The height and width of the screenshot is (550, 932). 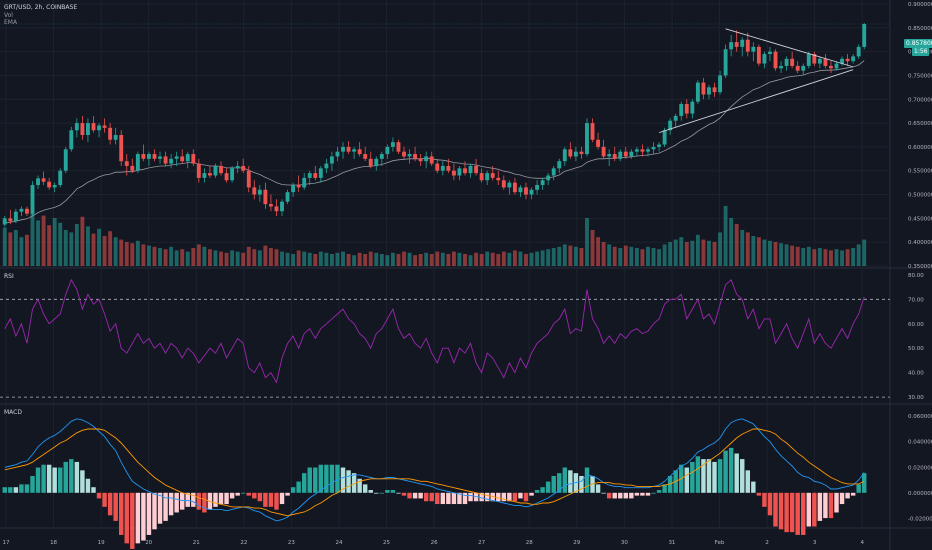 What do you see at coordinates (918, 43) in the screenshot?
I see `last-price-tag: 0.85780000` at bounding box center [918, 43].